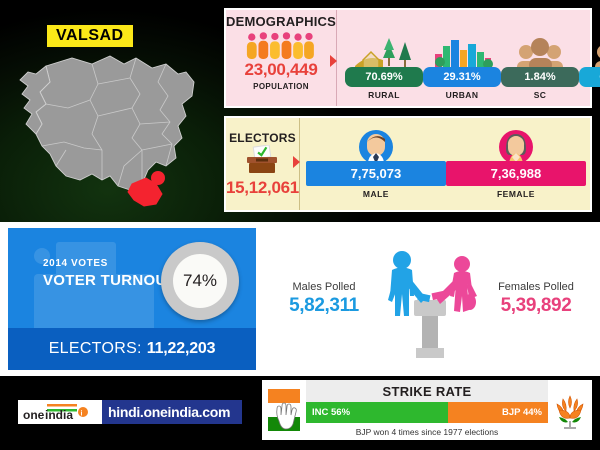  I want to click on inc-segment: INC 56%, so click(377, 412).